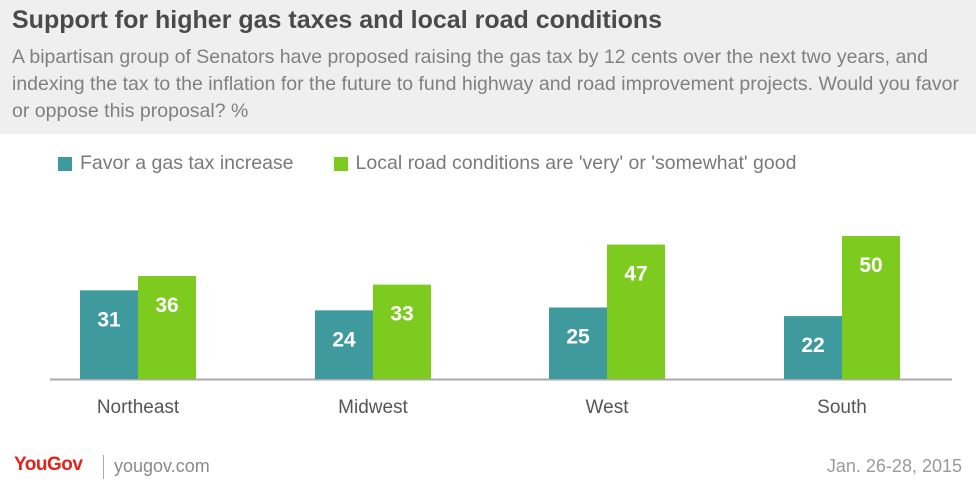  What do you see at coordinates (187, 163) in the screenshot?
I see `legend-label-favor: Favor a gas tax increase` at bounding box center [187, 163].